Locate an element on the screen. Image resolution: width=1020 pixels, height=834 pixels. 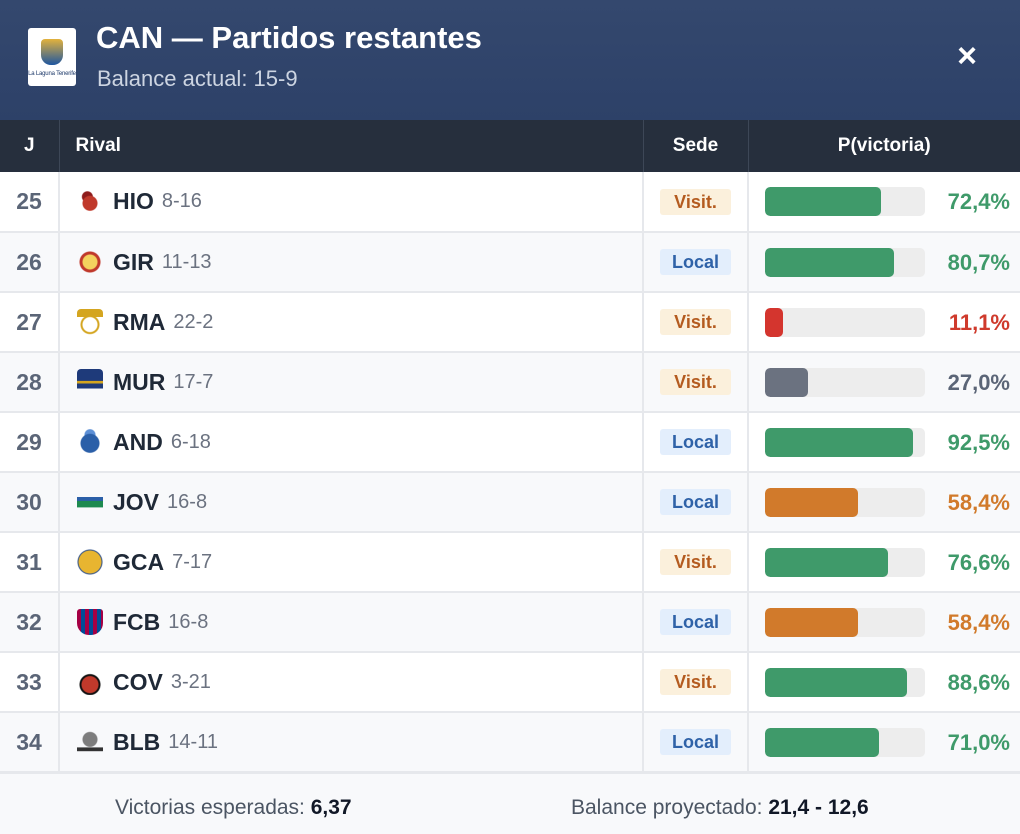
win-probability-cell: 80,7% is located at coordinates (883, 262).